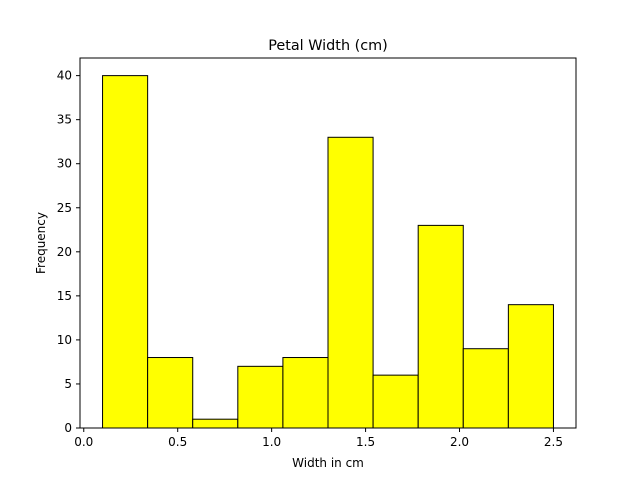 This screenshot has width=640, height=480. What do you see at coordinates (177, 442) in the screenshot?
I see `x-tick-label: 0.5` at bounding box center [177, 442].